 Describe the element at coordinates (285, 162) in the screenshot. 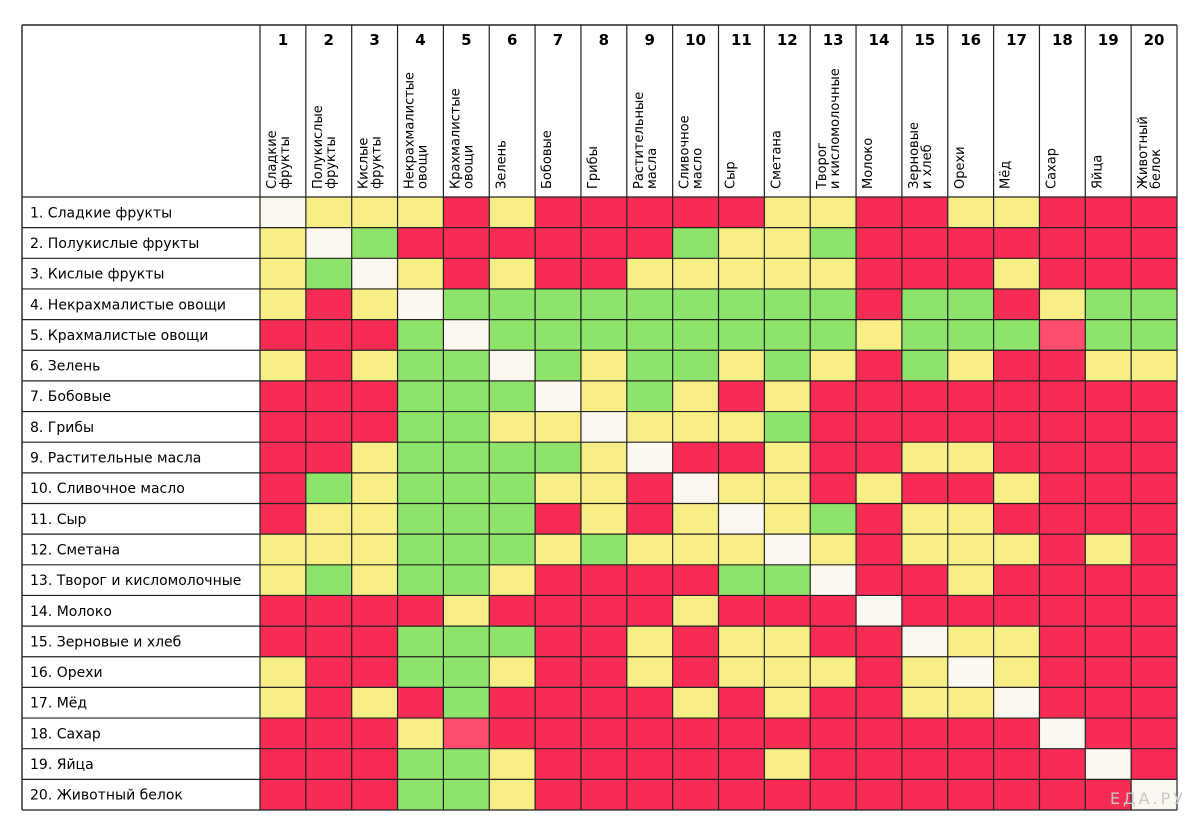

I see `column-label: фрукты` at that location.